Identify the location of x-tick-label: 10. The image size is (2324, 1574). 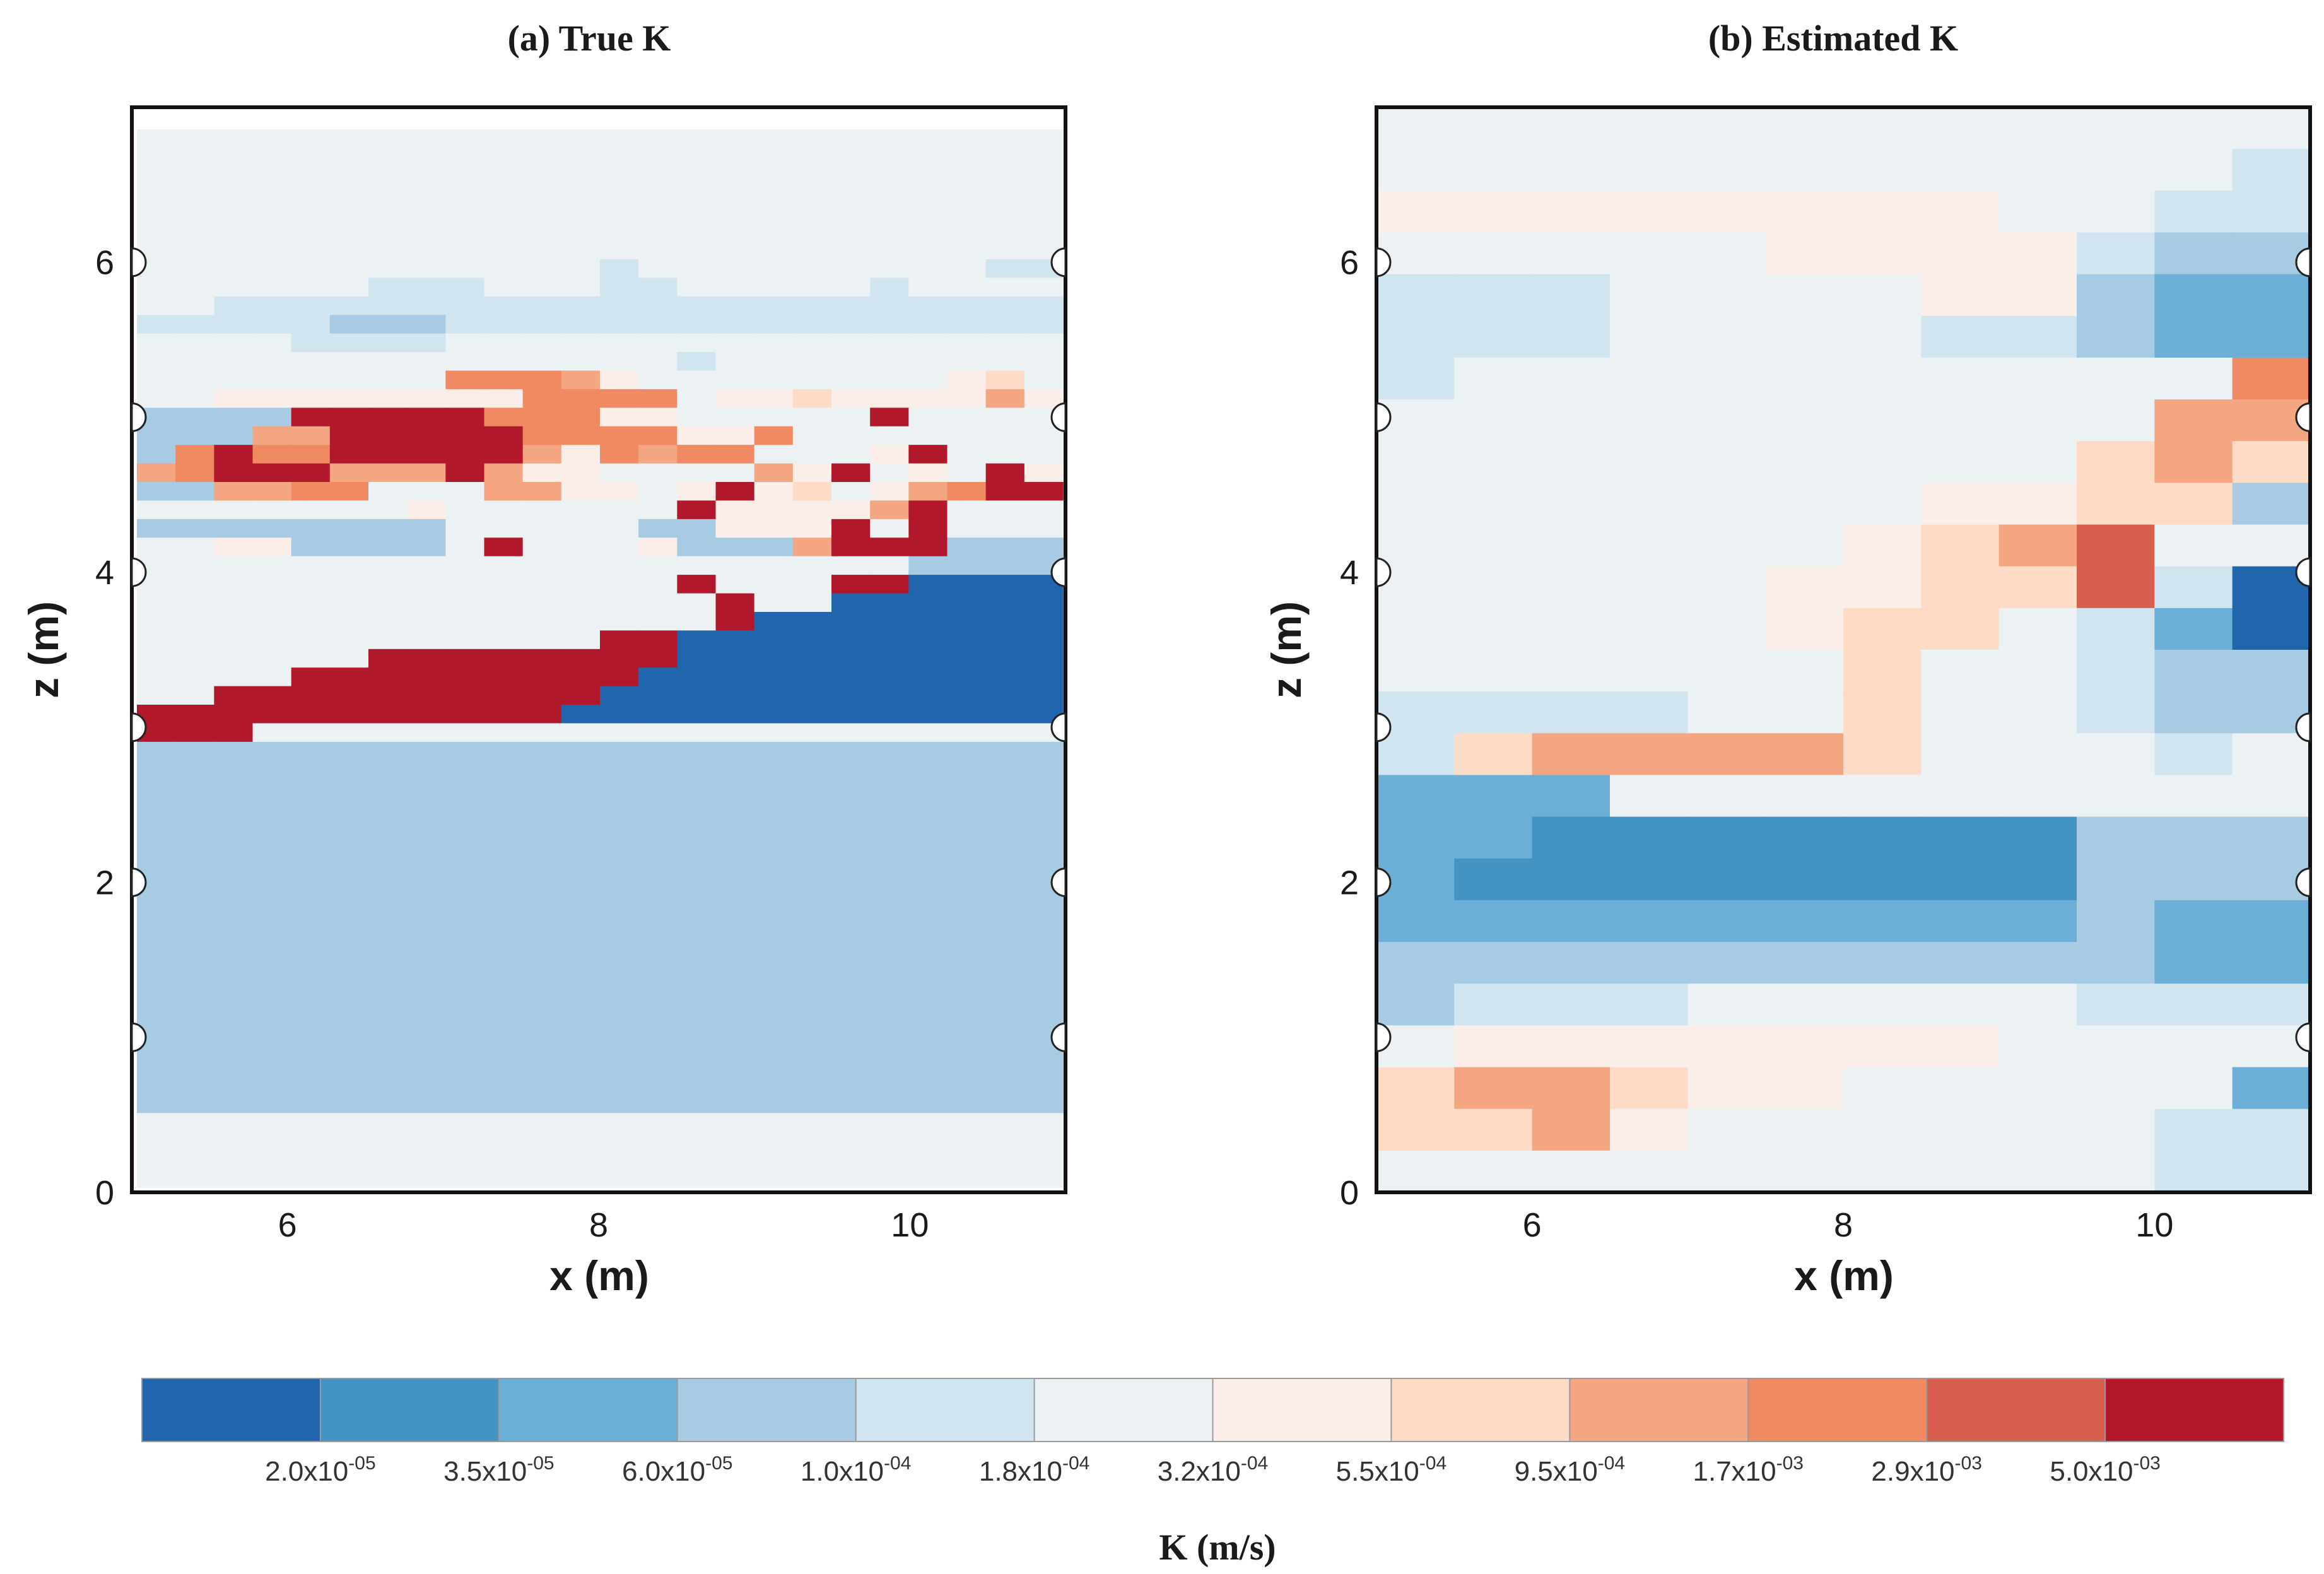
(910, 1225).